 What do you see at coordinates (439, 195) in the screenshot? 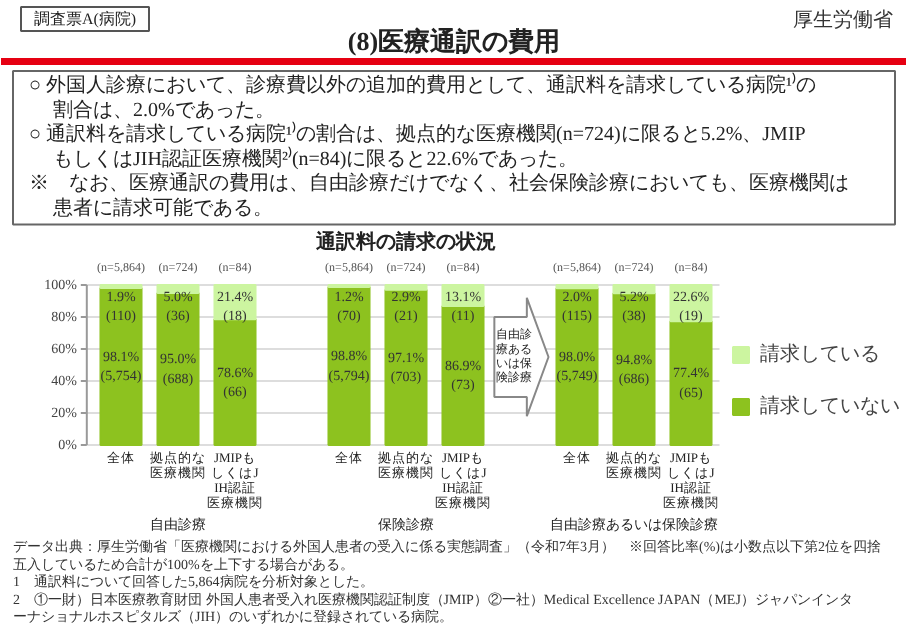
I see `text: ※ なお、医療通訳の費用は、自由診療だけでなく、社会保険診療においても、医療機関は患者に請求可能である。` at bounding box center [439, 195].